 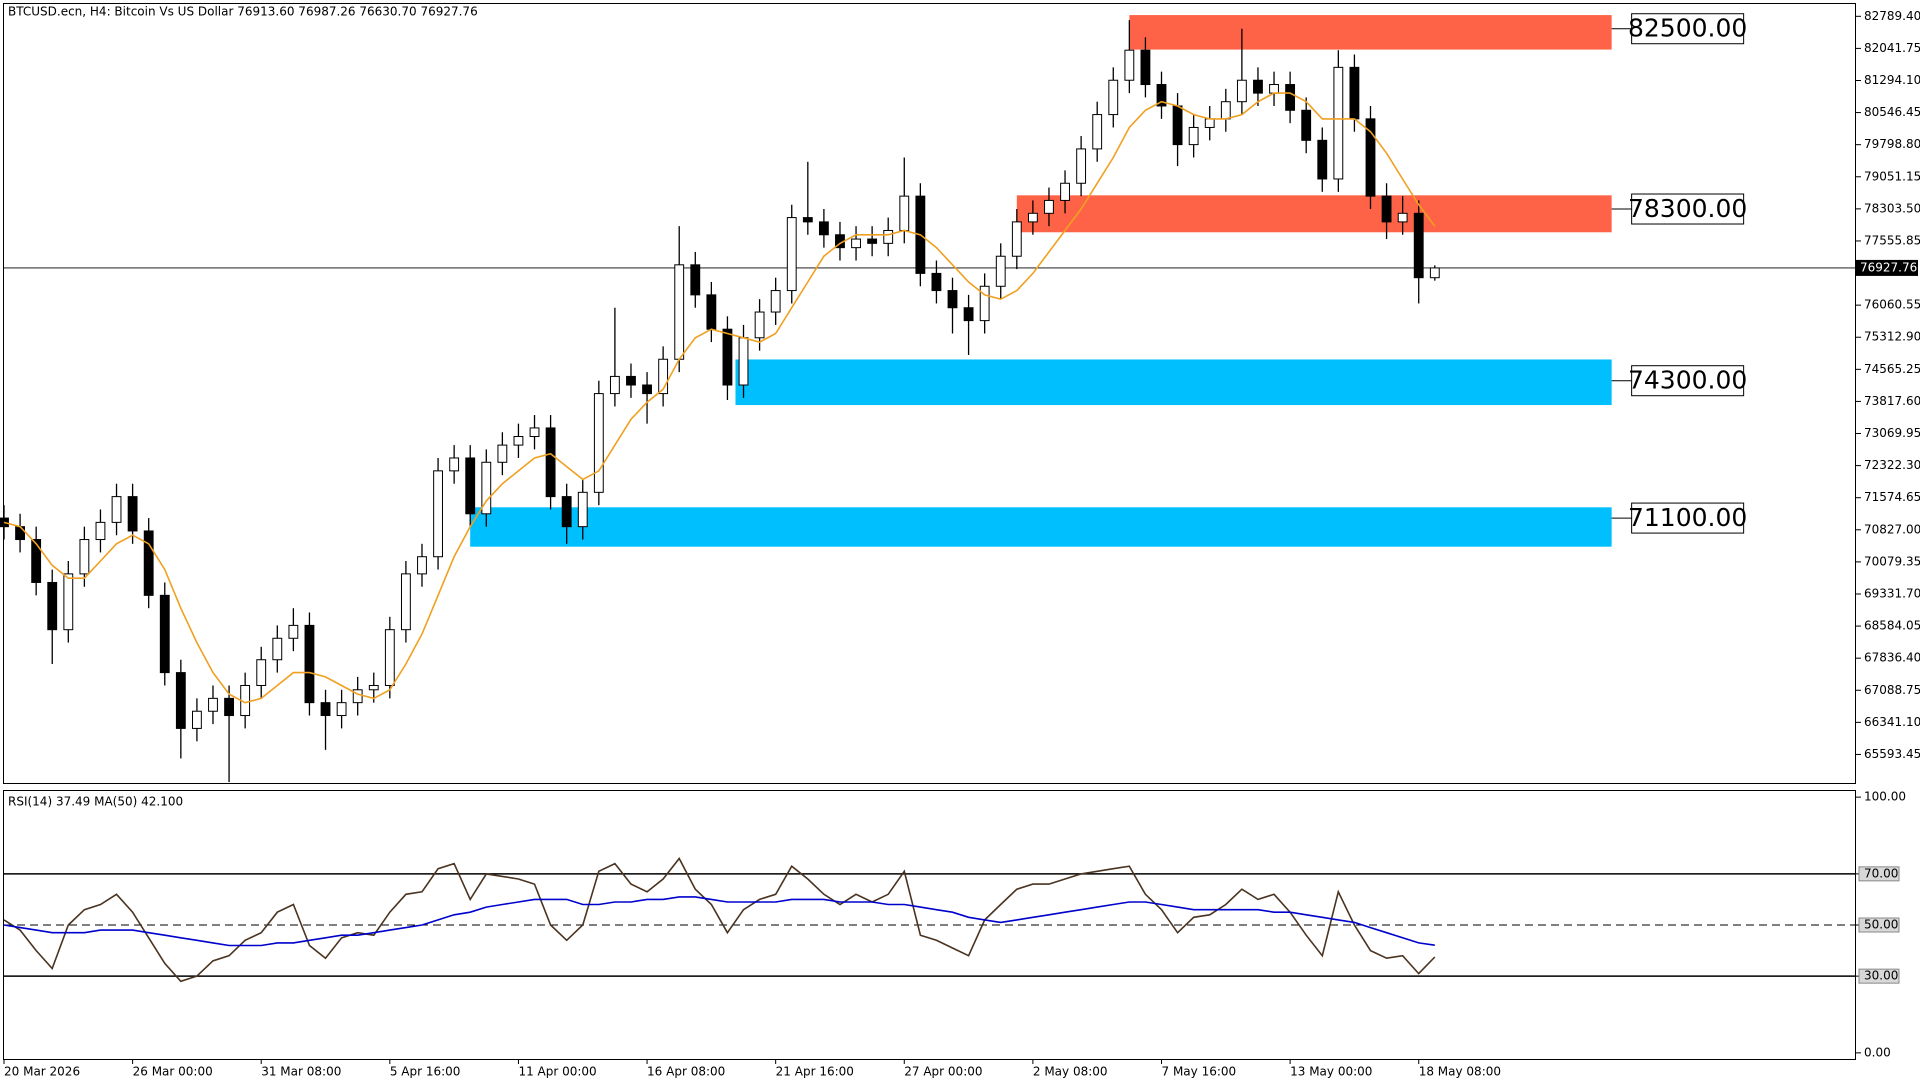 What do you see at coordinates (1331, 1072) in the screenshot?
I see `x-tick-label: 13 May 00:00` at bounding box center [1331, 1072].